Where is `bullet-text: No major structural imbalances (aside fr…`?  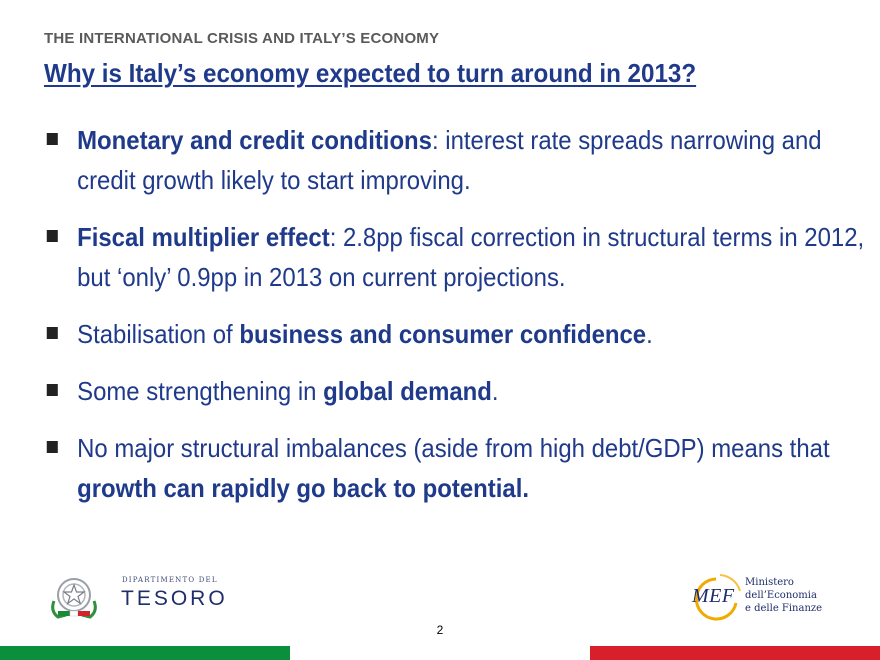 bullet-text: No major structural imbalances (aside fr… is located at coordinates (453, 448).